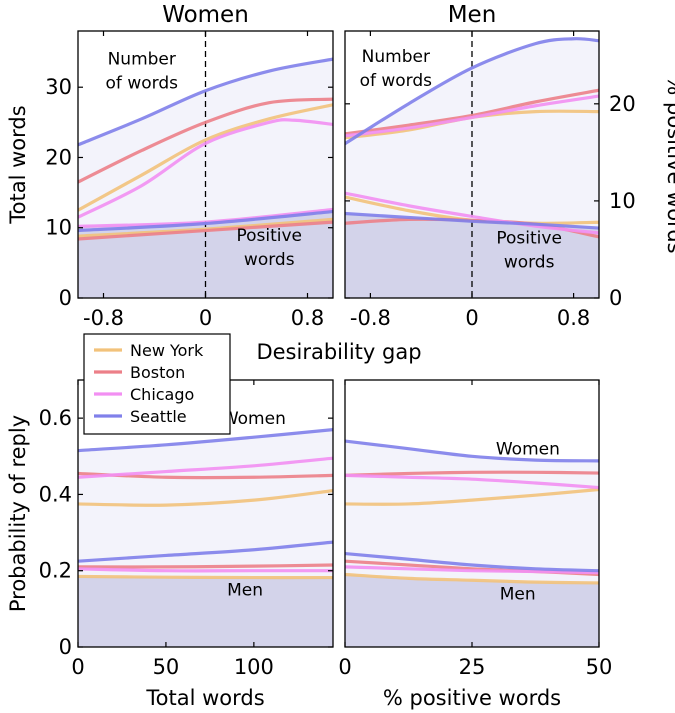  I want to click on series-line-boston-men, so click(205, 566).